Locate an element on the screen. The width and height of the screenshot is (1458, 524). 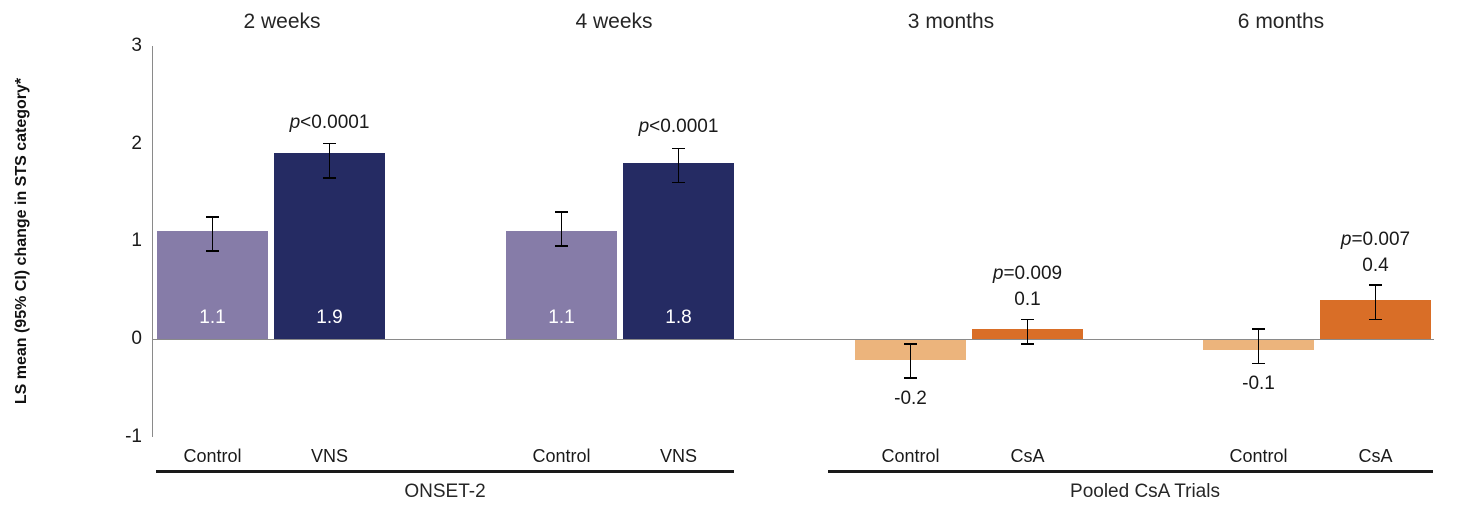
value-label-2-weeks-control: 1.1 is located at coordinates (212, 317).